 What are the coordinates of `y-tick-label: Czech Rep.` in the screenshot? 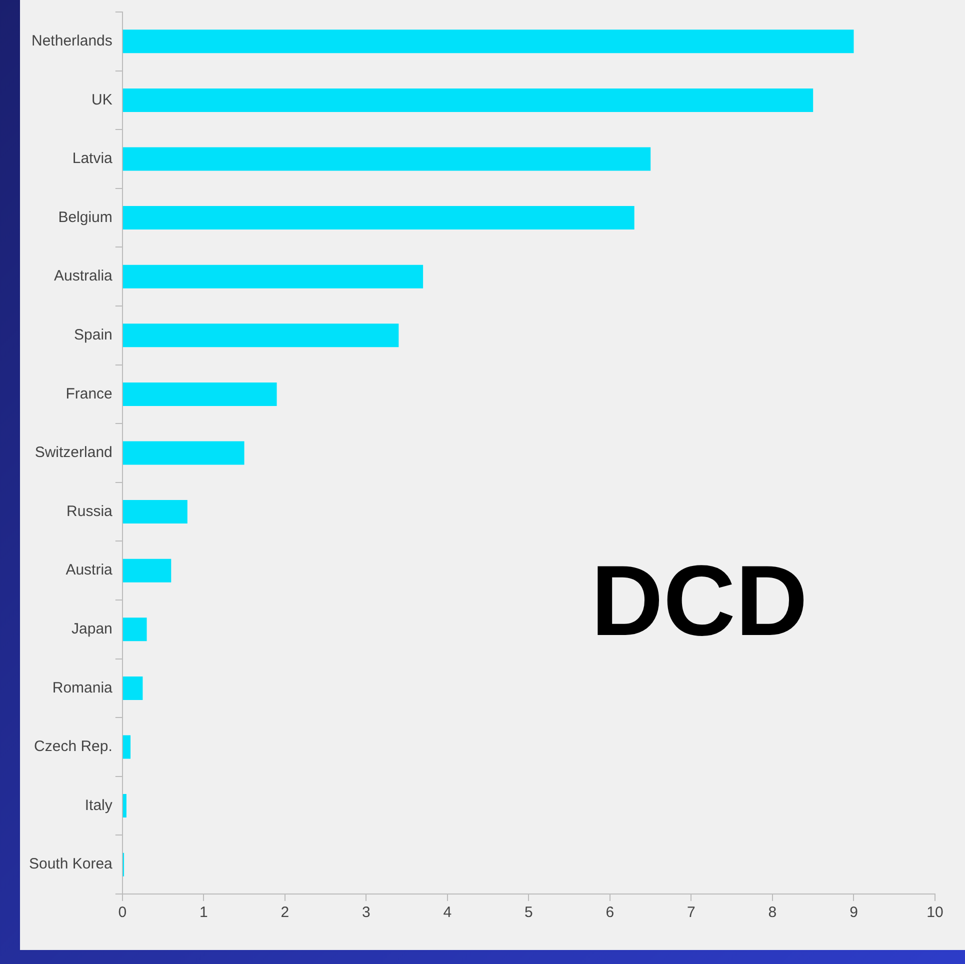 It's located at (73, 747).